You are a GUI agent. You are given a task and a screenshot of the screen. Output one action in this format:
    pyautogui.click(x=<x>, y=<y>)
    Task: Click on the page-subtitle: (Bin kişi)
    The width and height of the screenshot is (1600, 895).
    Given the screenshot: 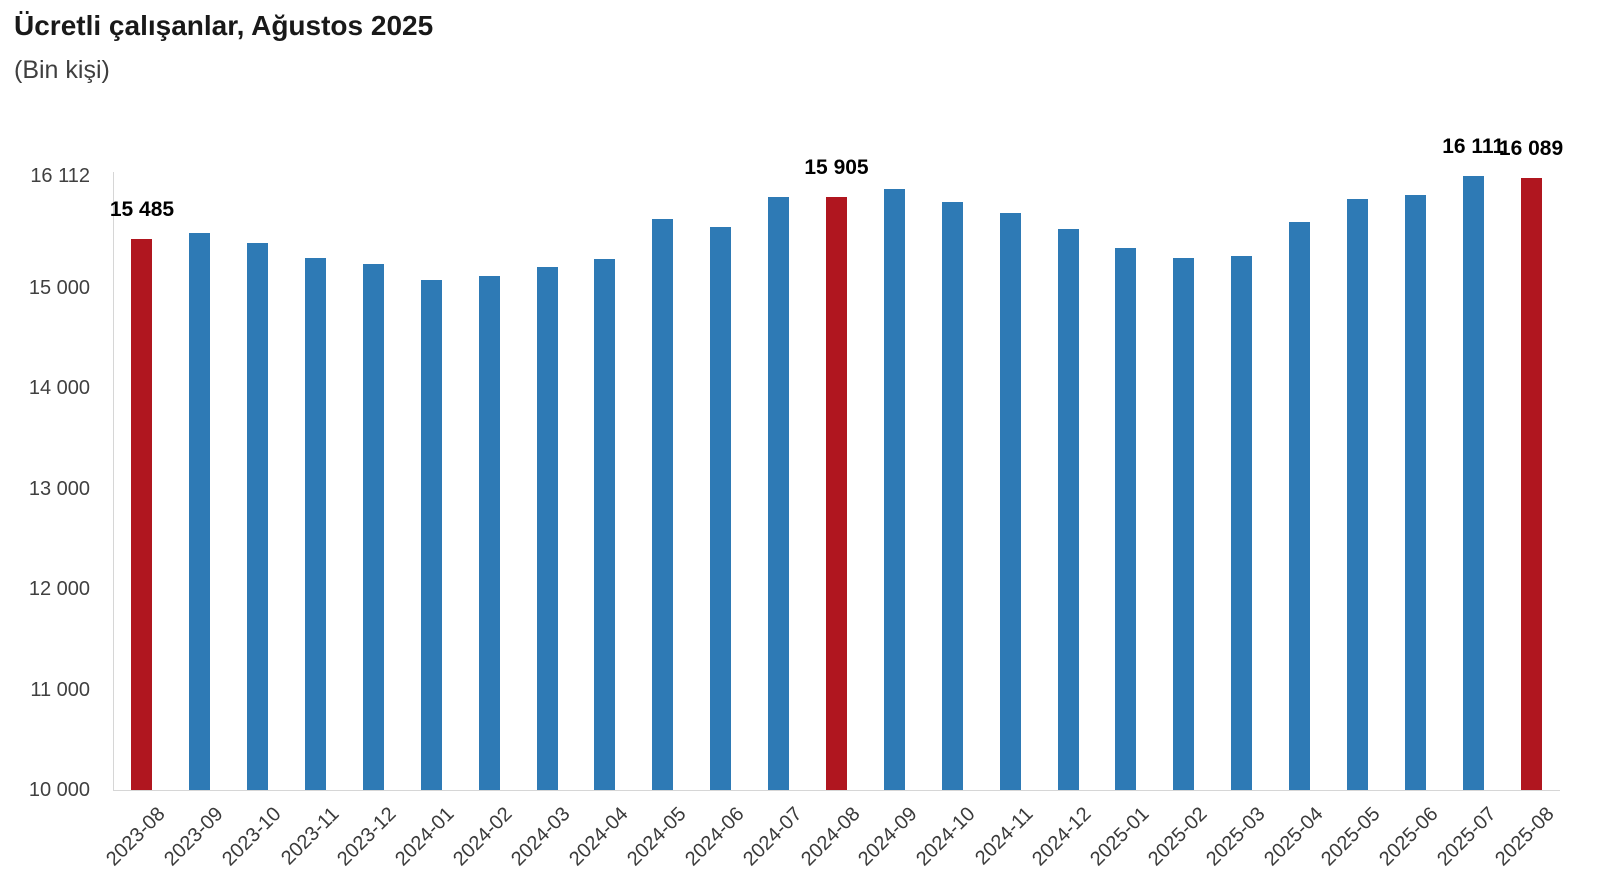 What is the action you would take?
    pyautogui.click(x=62, y=70)
    